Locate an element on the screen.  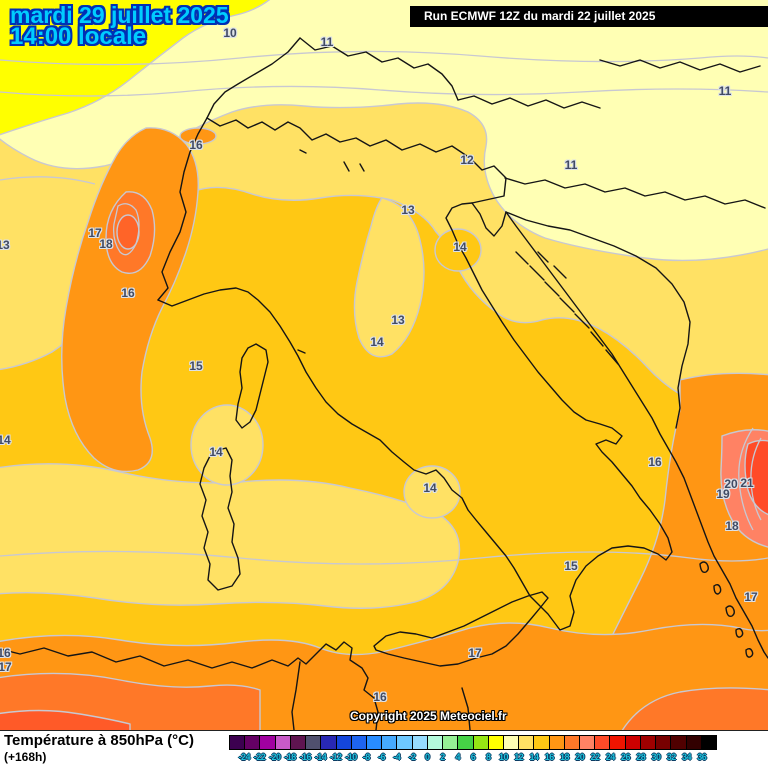
sicily-coastline is located at coordinates (461, 629).